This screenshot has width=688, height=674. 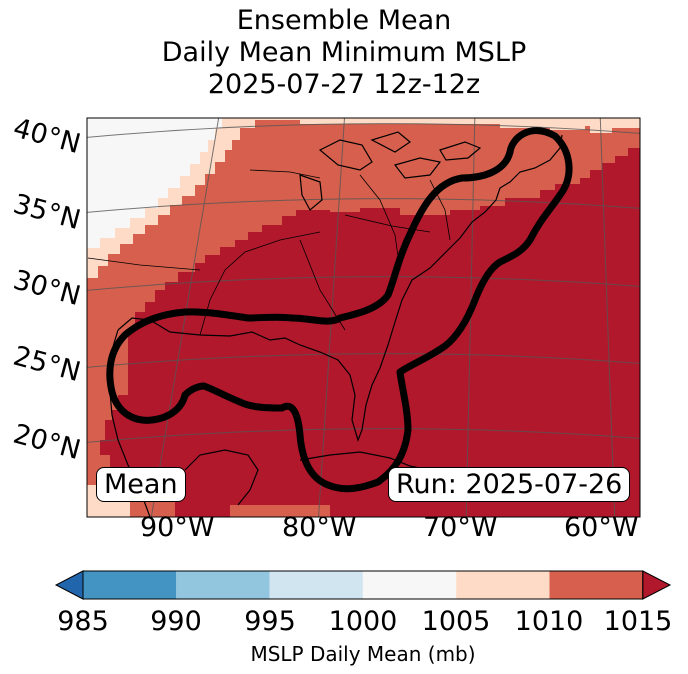 What do you see at coordinates (344, 84) in the screenshot?
I see `title-line-3: 2025-07-27 12z-12z` at bounding box center [344, 84].